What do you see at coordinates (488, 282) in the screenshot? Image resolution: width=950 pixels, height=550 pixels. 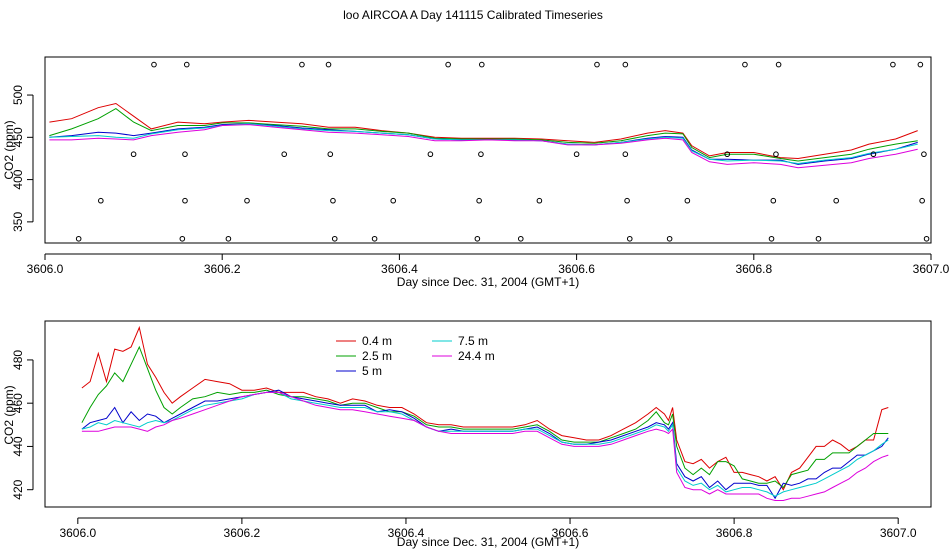 I see `top-x-axis-label: Day since Dec. 31, 2004 (GMT+1)` at bounding box center [488, 282].